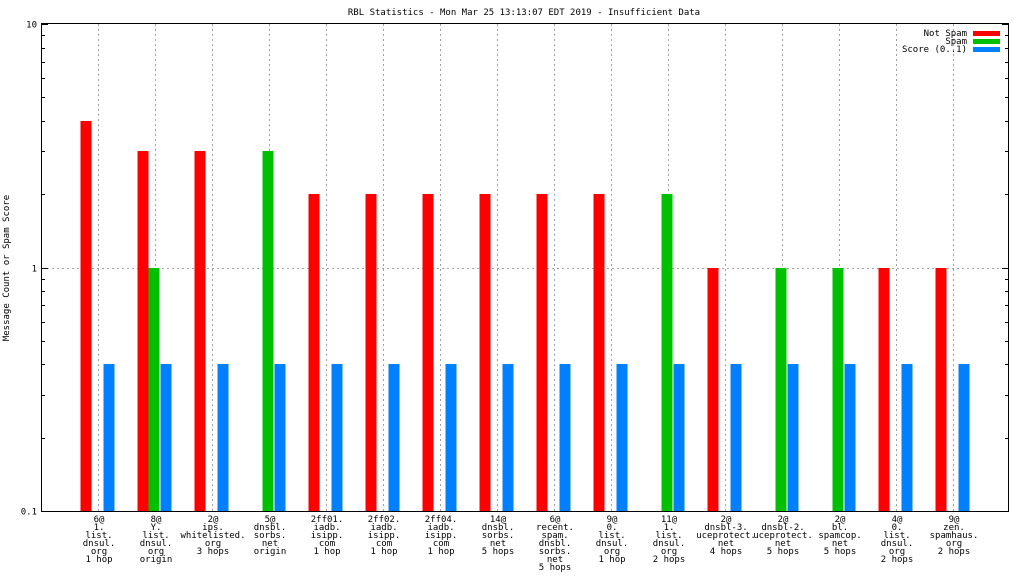  What do you see at coordinates (669, 560) in the screenshot?
I see `x-tick-label-line: 2 hops` at bounding box center [669, 560].